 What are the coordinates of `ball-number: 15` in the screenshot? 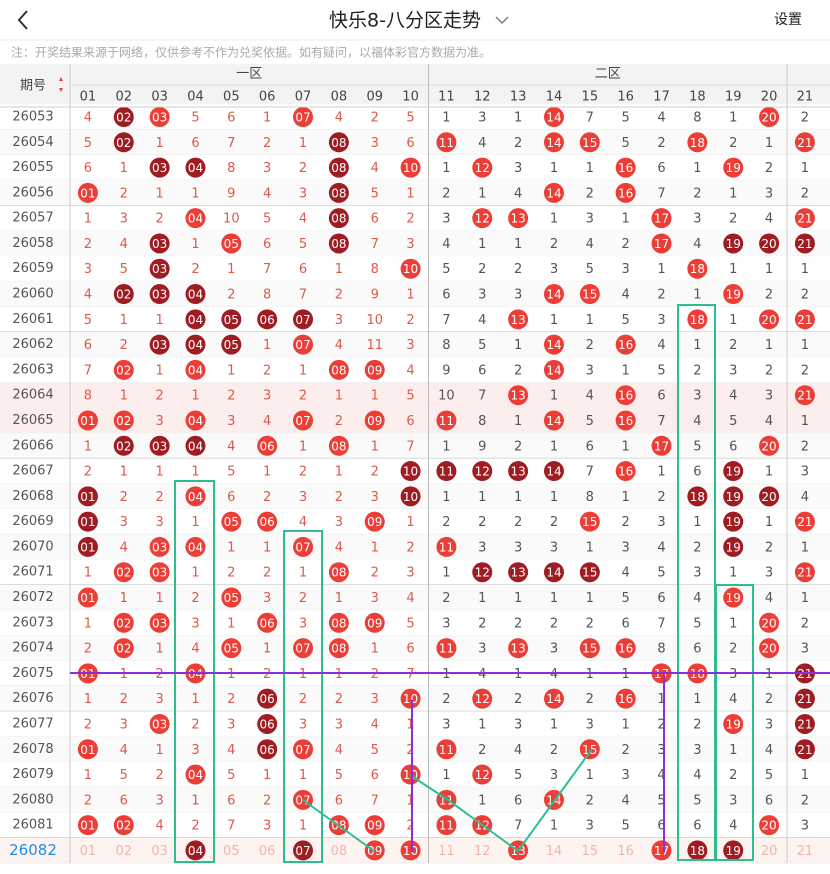 It's located at (589, 522).